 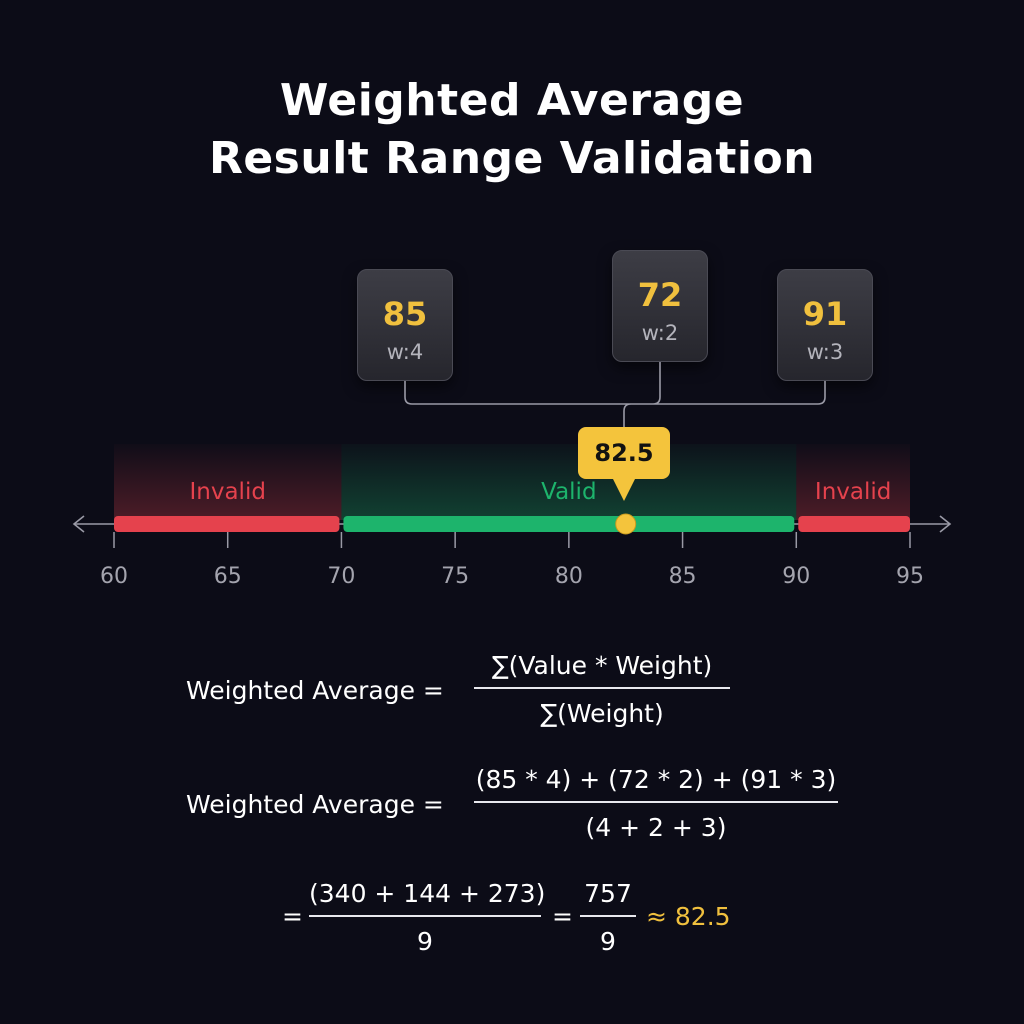 What do you see at coordinates (615, 395) in the screenshot?
I see `connector-lines` at bounding box center [615, 395].